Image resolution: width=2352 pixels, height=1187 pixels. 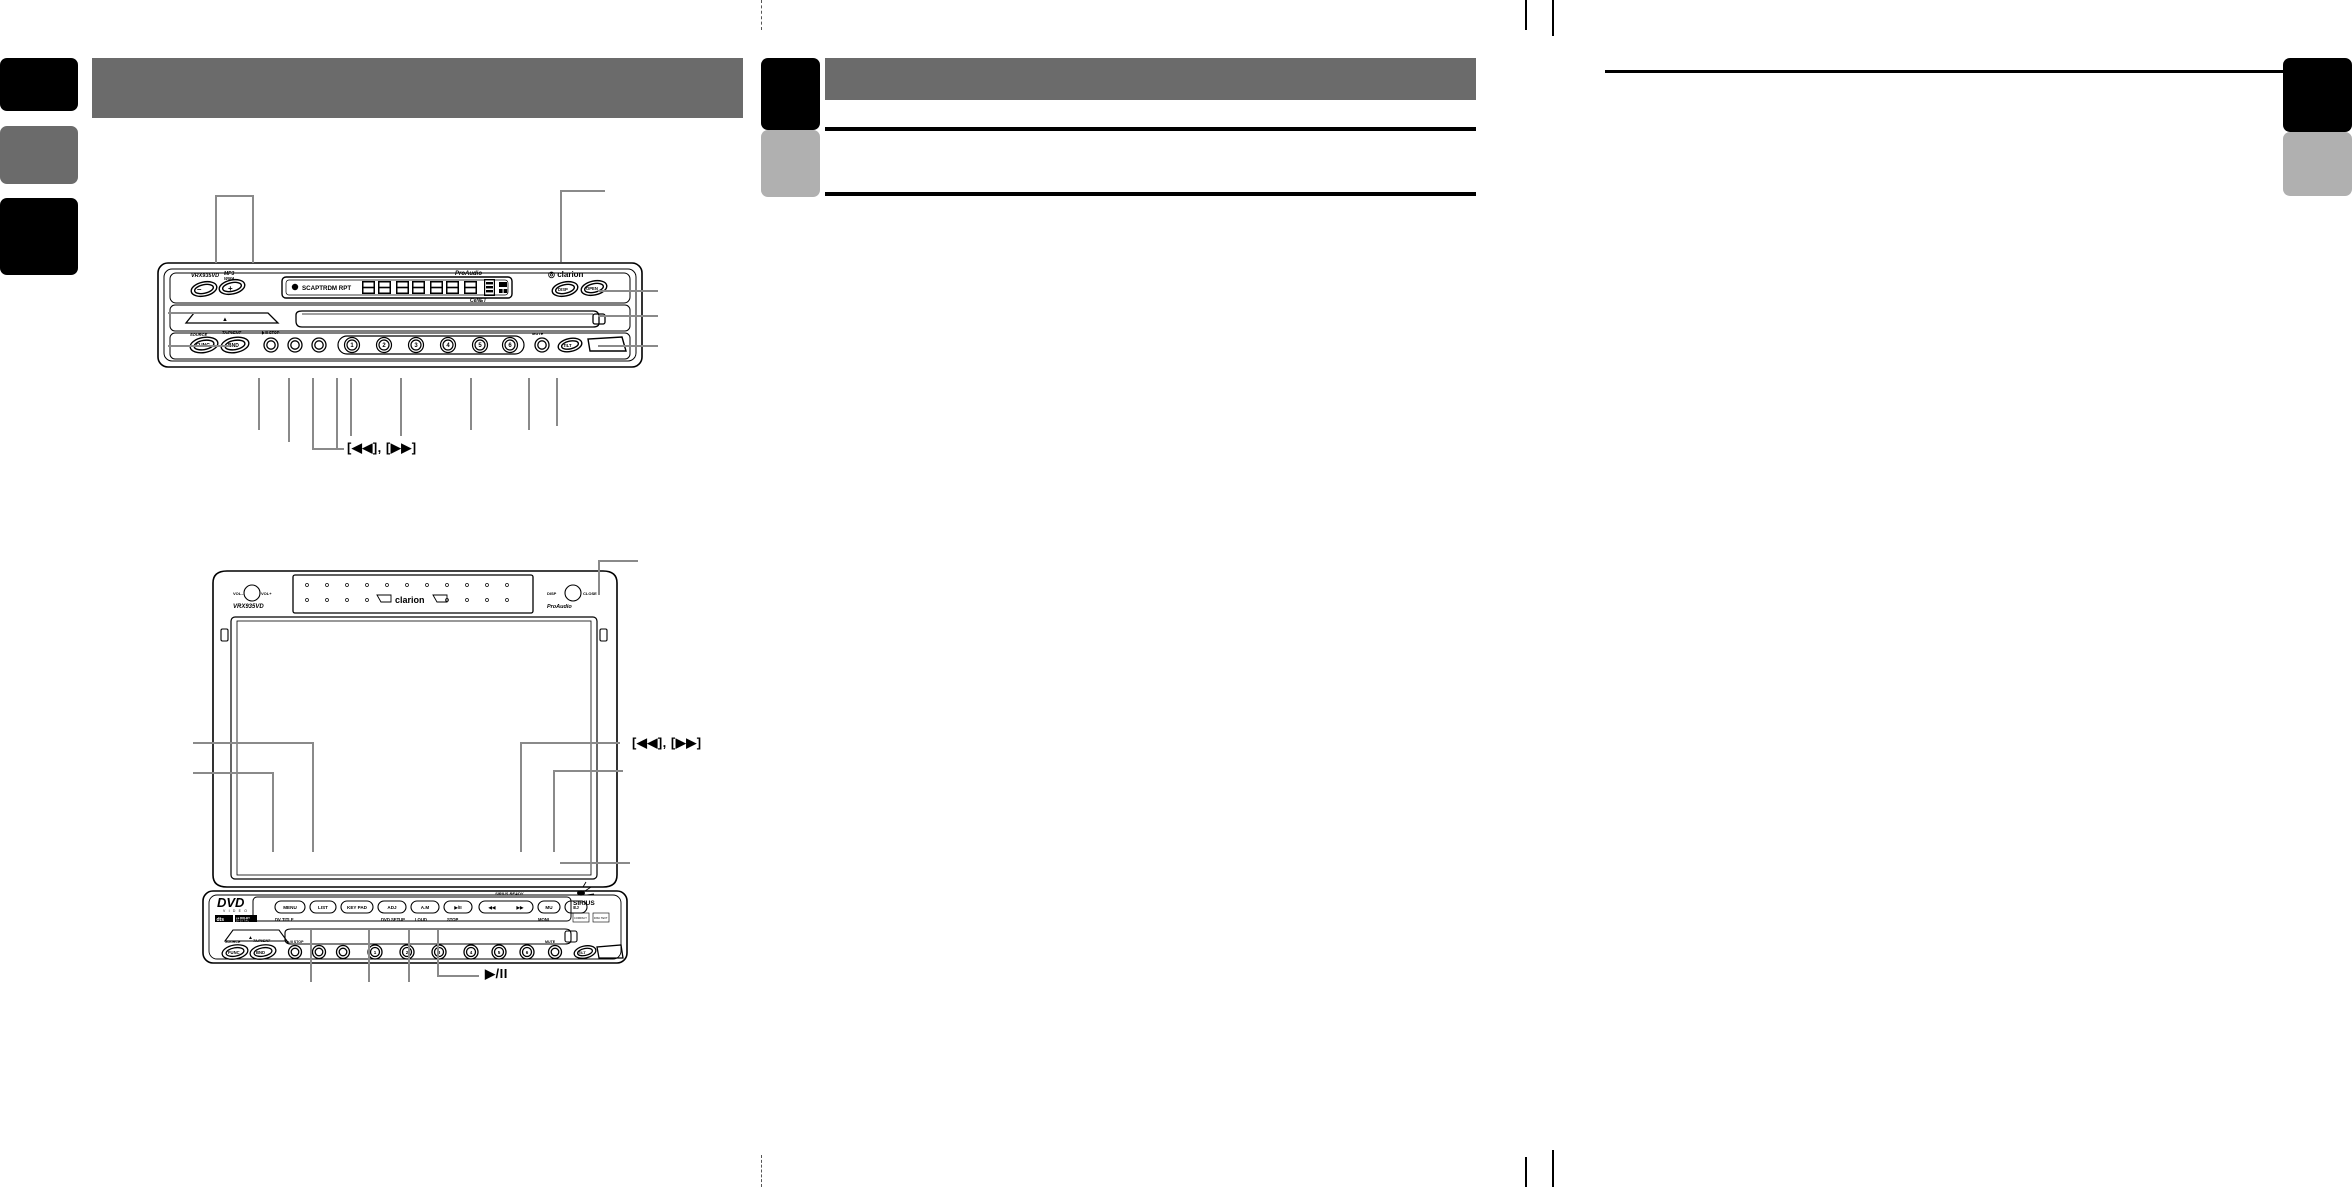 I want to click on svg-text: MENU, so click(x=290, y=907).